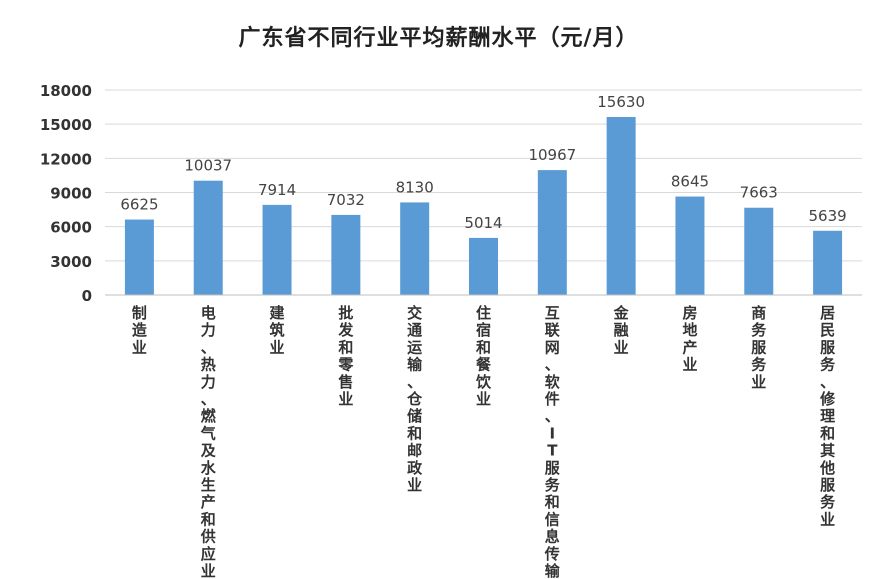 This screenshot has height=579, width=877. What do you see at coordinates (66, 159) in the screenshot?
I see `y-tick-label: 12000` at bounding box center [66, 159].